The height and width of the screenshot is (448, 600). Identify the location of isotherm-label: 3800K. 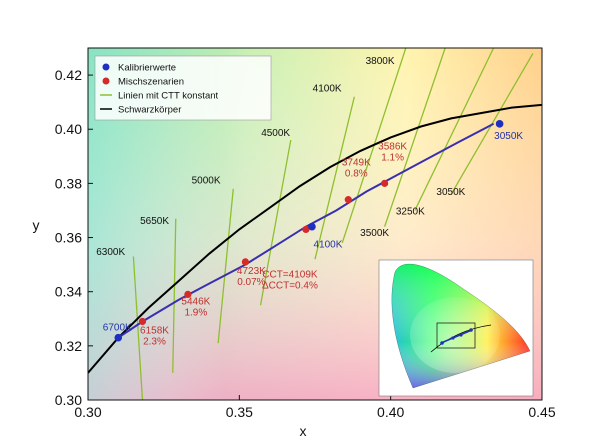
(380, 61).